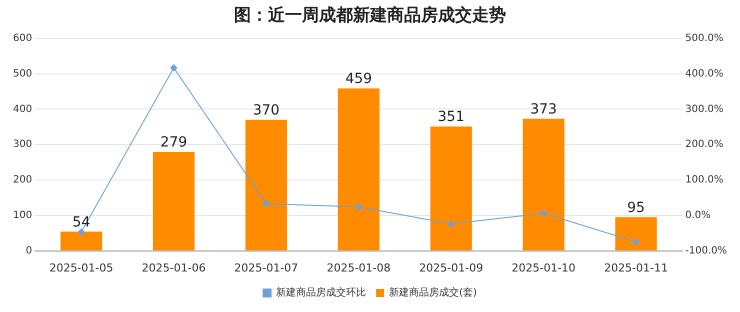 The image size is (740, 312). I want to click on y-tick-label: 100, so click(22, 215).